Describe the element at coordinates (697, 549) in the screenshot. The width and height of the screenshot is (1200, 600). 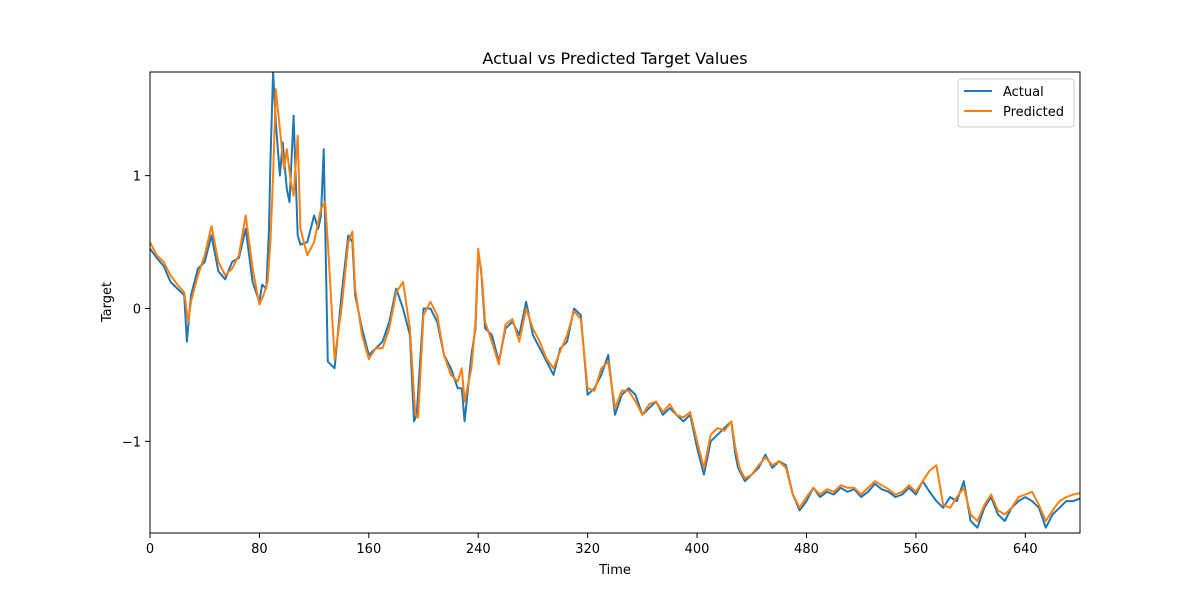
I see `x-tick-label: 400` at that location.